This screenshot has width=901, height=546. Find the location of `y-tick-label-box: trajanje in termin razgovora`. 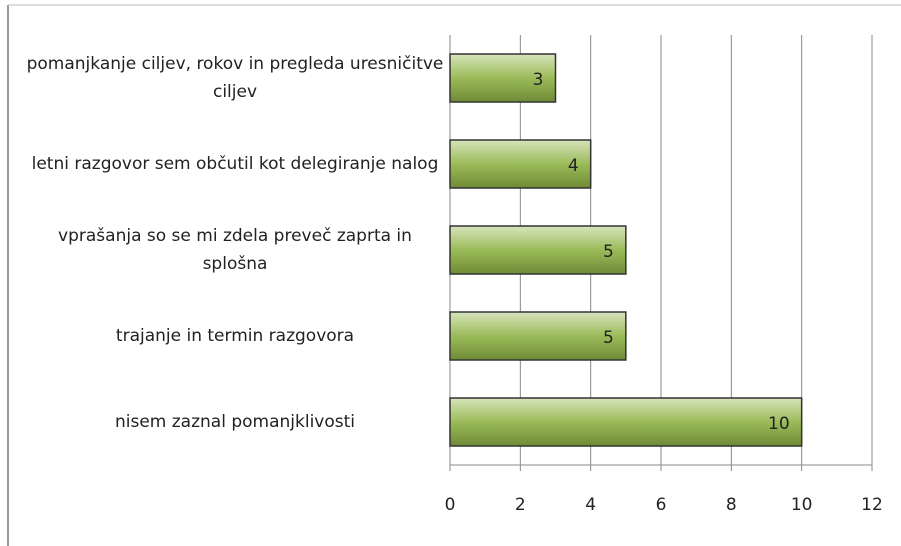

y-tick-label-box: trajanje in termin razgovora is located at coordinates (235, 336).